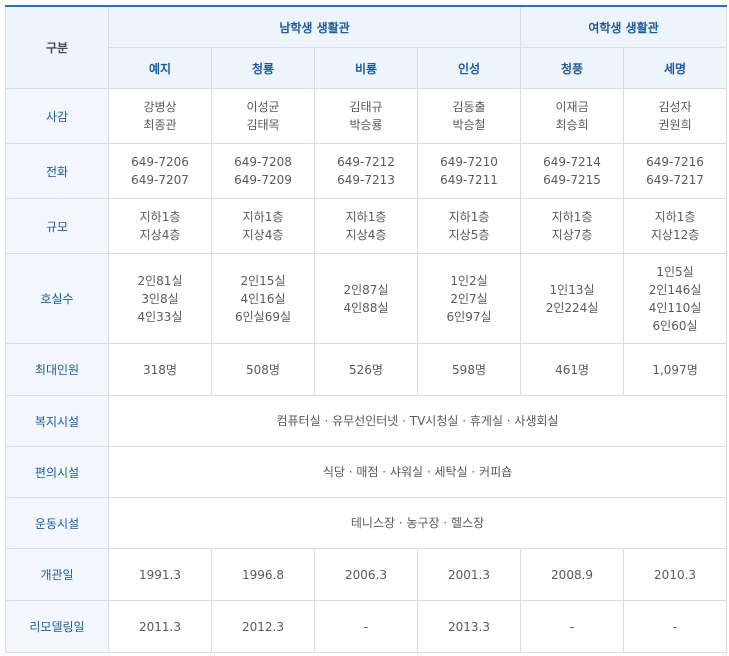 Image resolution: width=729 pixels, height=656 pixels. I want to click on row-label-rooms: 호실수, so click(57, 298).